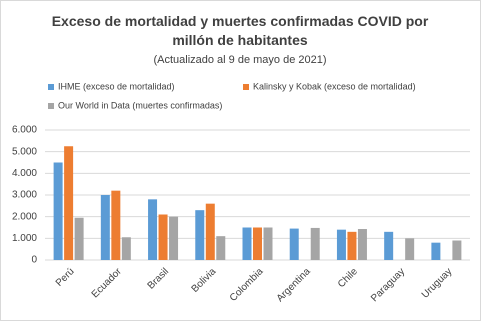  Describe the element at coordinates (334, 86) in the screenshot. I see `legend-label: Kalinsky y Kobak (exceso de mortalidad)` at that location.